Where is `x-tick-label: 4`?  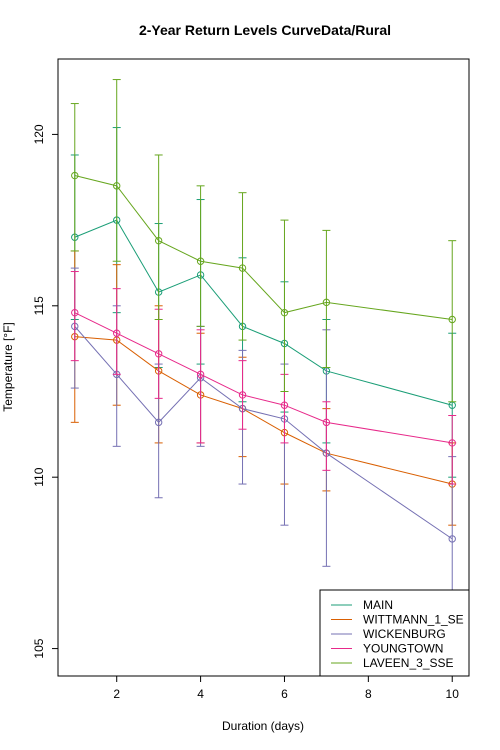 x-tick-label: 4 is located at coordinates (200, 694).